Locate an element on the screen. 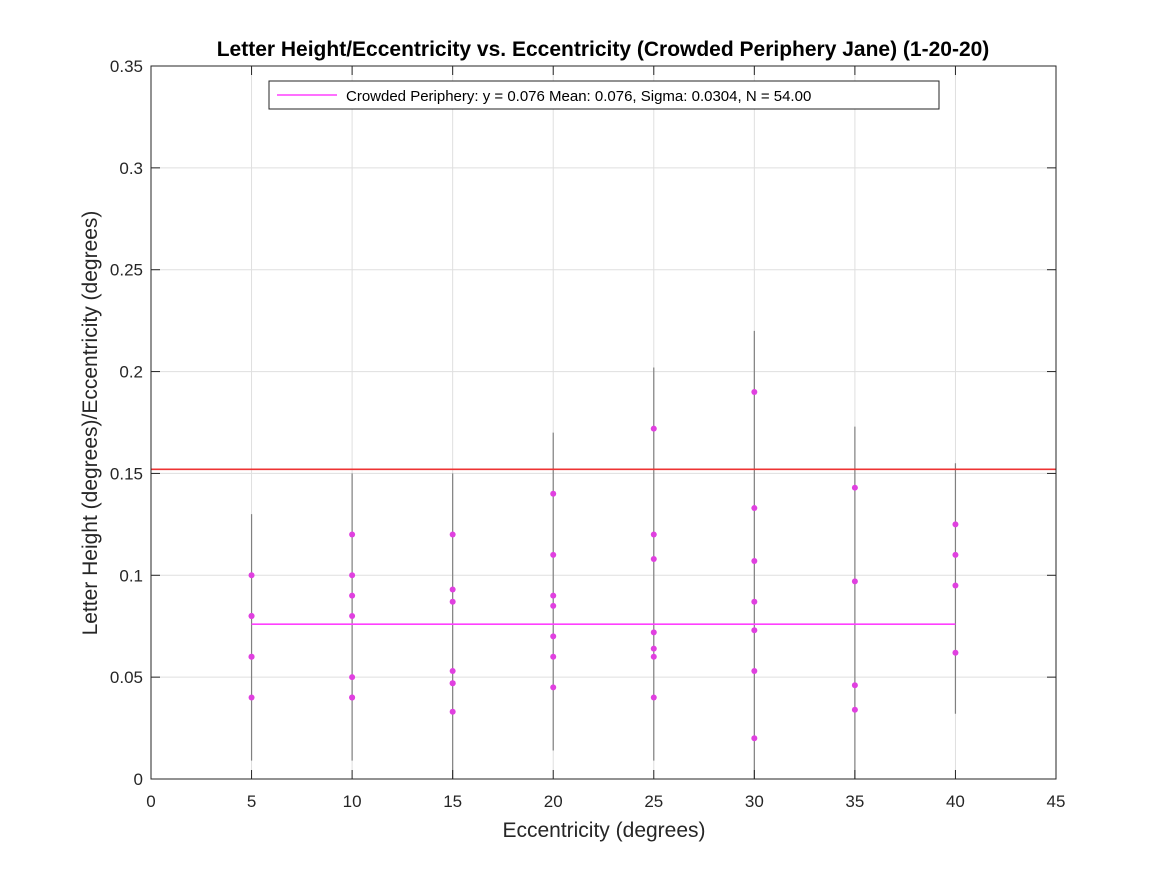  x-axis-label: Eccentricity (degrees) is located at coordinates (603, 830).